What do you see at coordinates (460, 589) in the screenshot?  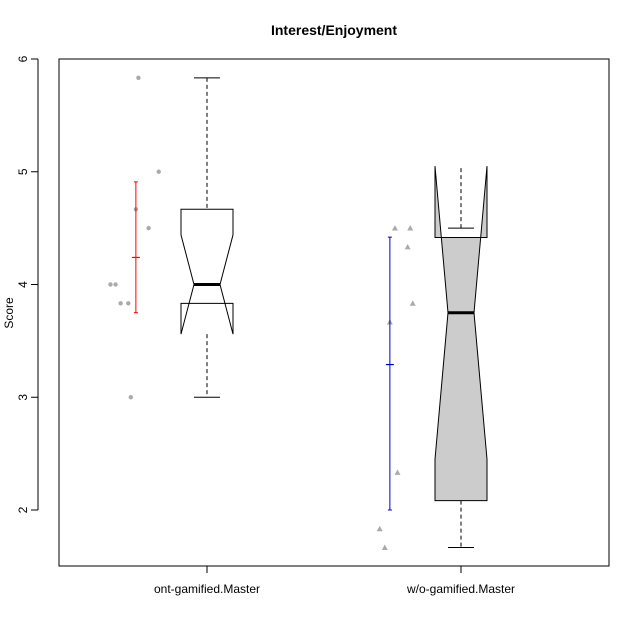 I see `x-tick-label: w/o-gamified.Master` at bounding box center [460, 589].